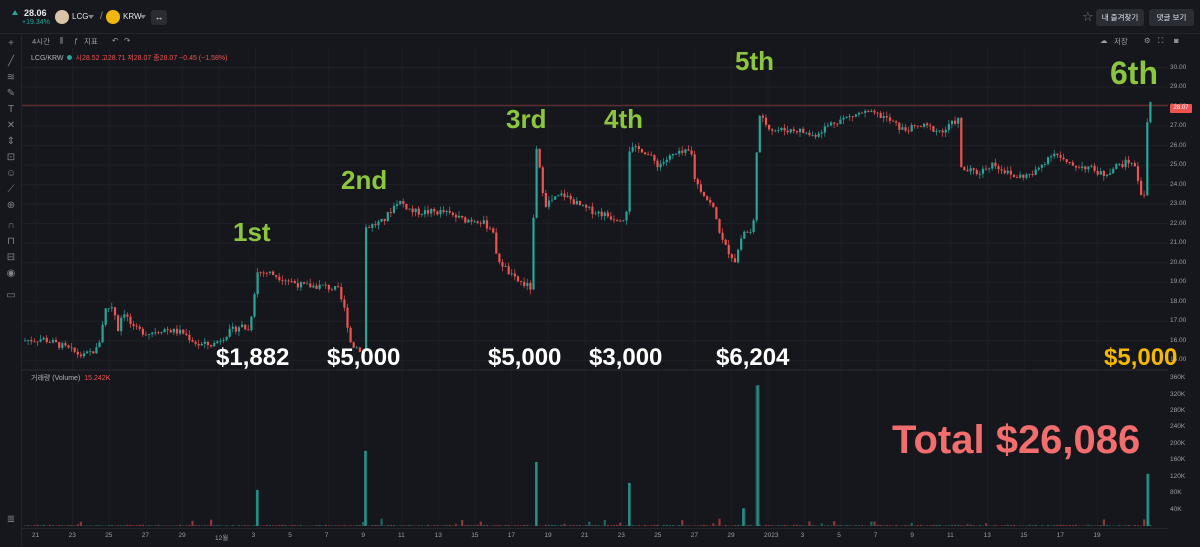  I want to click on cloud-icon: ☁, so click(1104, 40).